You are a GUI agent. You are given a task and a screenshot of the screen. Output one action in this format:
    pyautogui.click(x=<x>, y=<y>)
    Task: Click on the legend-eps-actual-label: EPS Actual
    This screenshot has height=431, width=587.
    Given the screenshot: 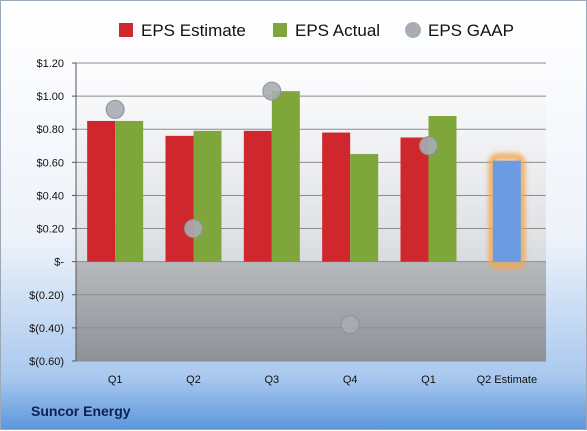 What is the action you would take?
    pyautogui.click(x=337, y=30)
    